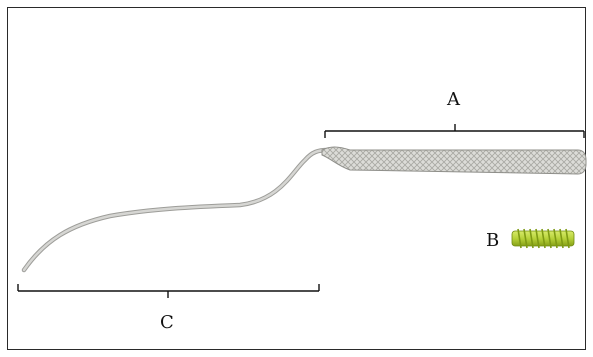 The height and width of the screenshot is (357, 593). I want to click on label-a: A, so click(453, 99).